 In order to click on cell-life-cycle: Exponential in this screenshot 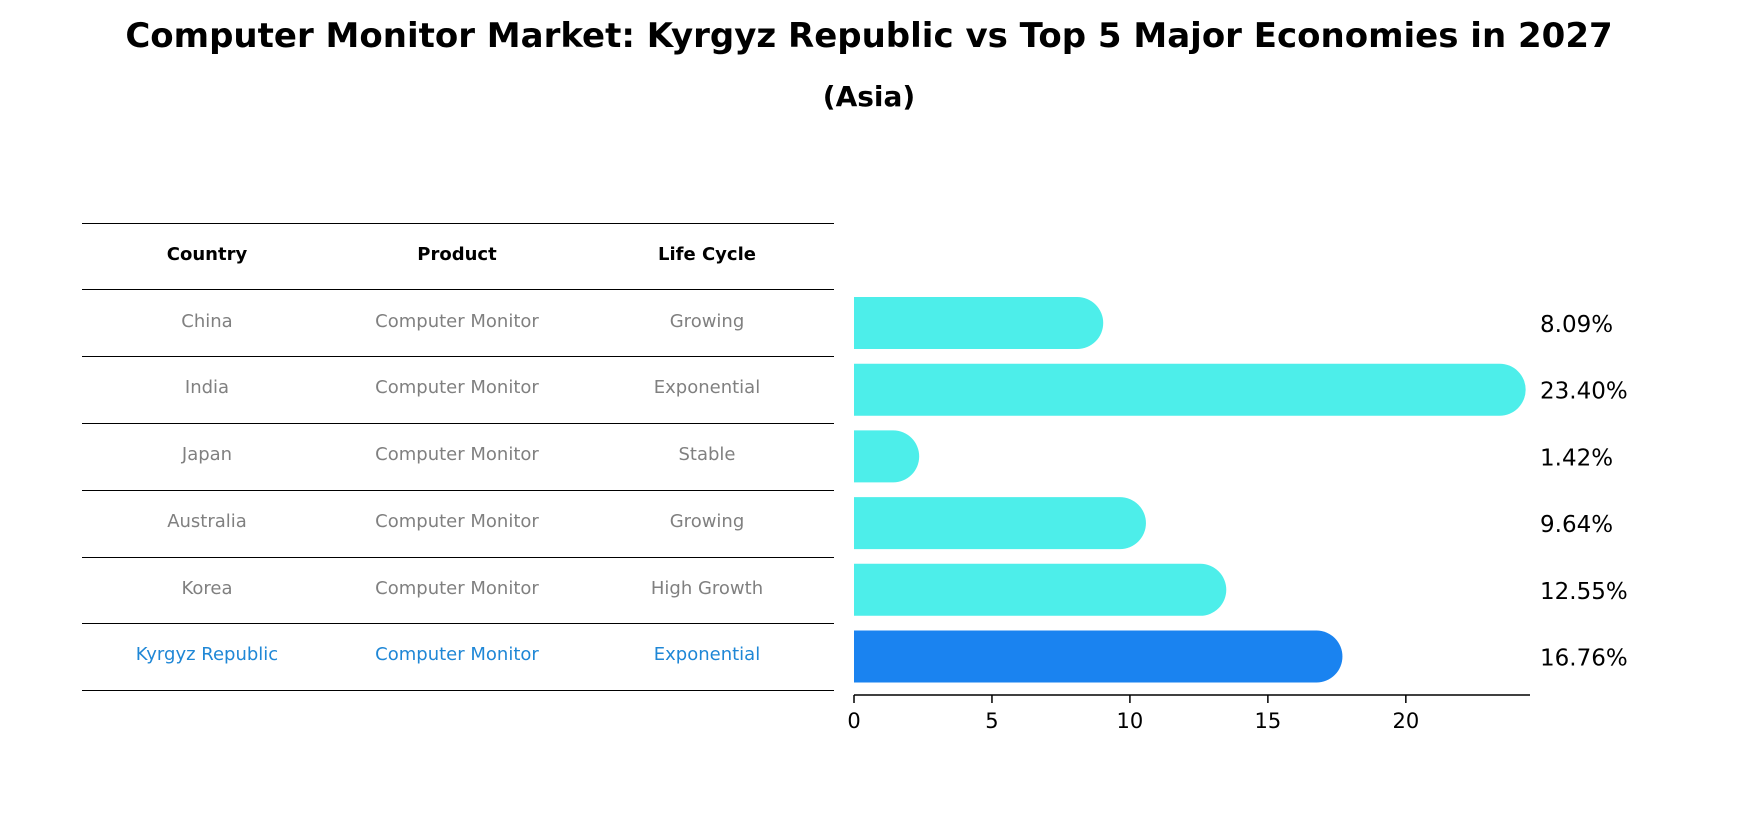, I will do `click(707, 387)`.